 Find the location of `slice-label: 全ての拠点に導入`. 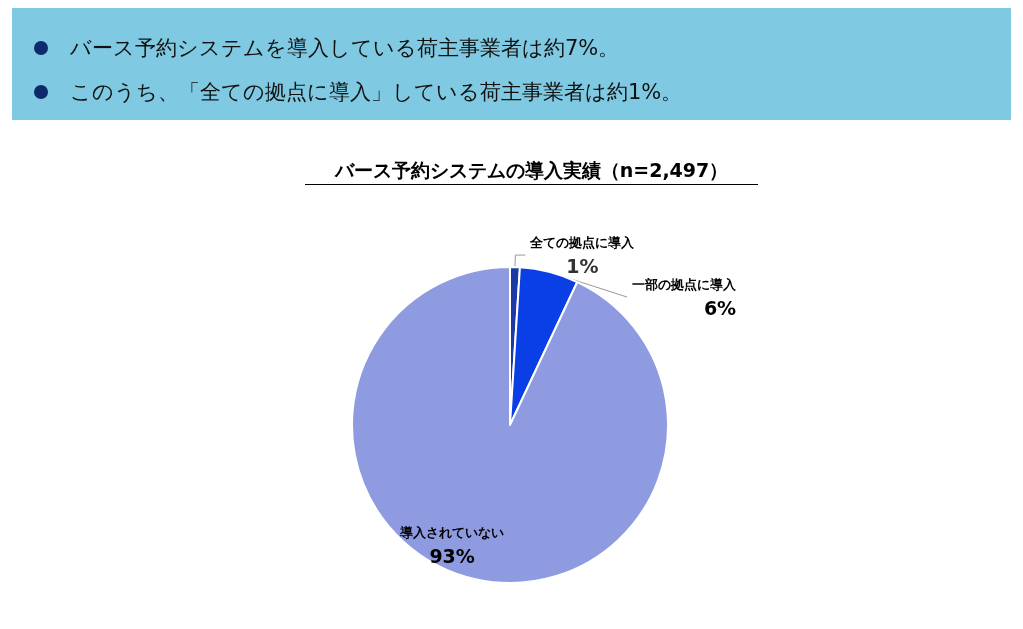

slice-label: 全ての拠点に導入 is located at coordinates (582, 242).